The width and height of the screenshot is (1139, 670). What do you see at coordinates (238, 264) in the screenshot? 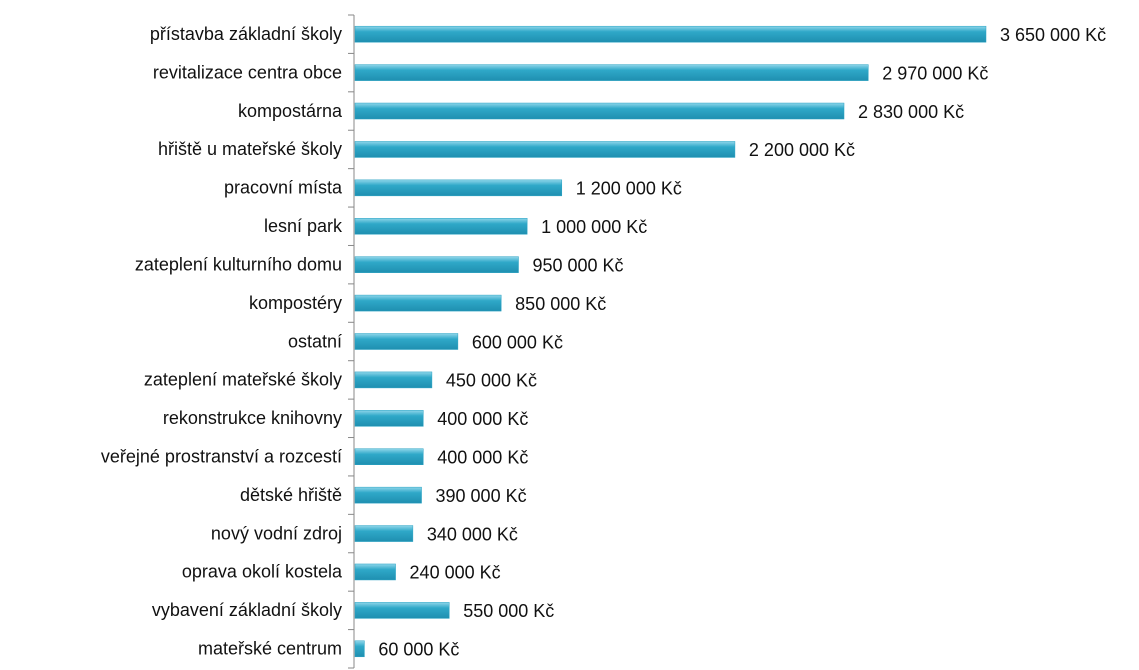
I see `category-label: zateplení kulturního domu` at bounding box center [238, 264].